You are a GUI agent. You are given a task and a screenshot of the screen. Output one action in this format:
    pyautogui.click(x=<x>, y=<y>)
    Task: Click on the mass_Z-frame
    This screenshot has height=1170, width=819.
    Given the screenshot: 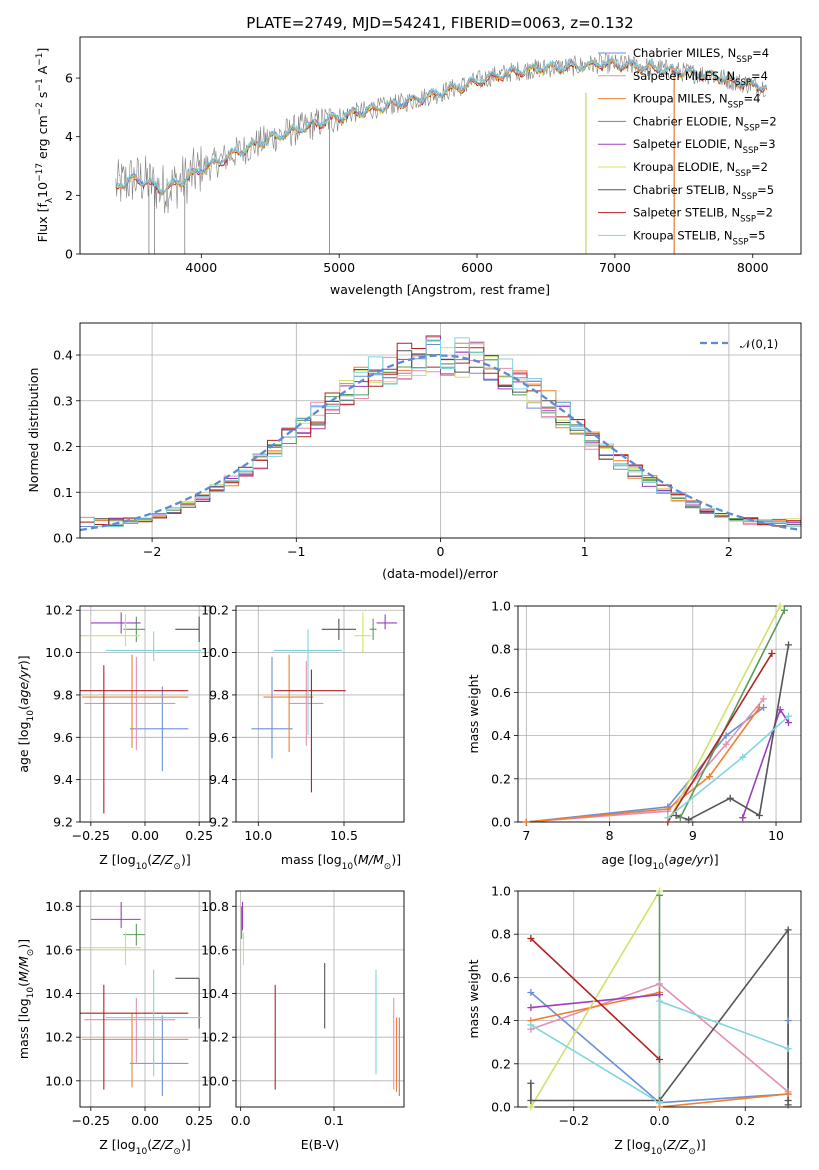 What is the action you would take?
    pyautogui.click(x=145, y=999)
    